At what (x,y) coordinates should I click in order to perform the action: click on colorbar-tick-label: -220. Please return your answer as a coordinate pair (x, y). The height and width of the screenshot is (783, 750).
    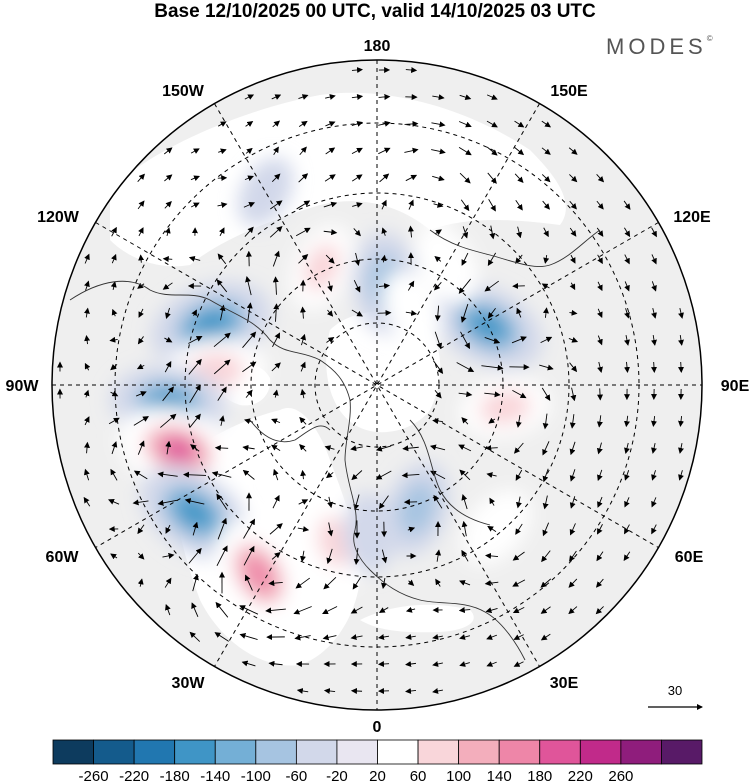
    Looking at the image, I should click on (134, 775).